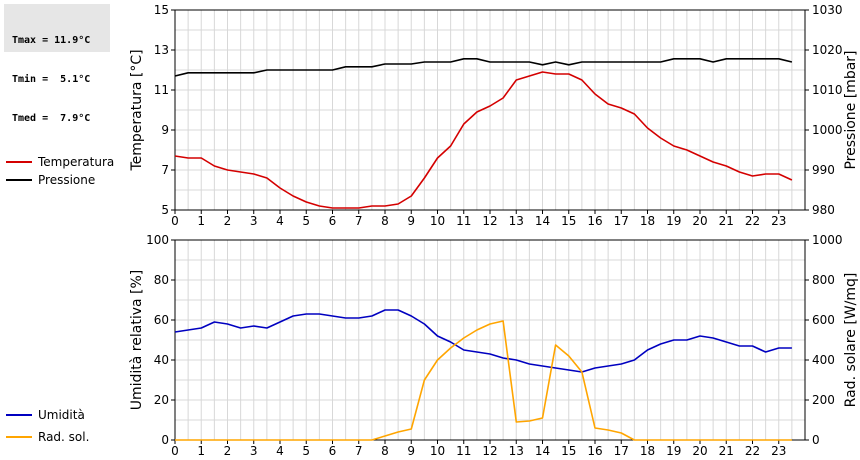 The height and width of the screenshot is (460, 860). Describe the element at coordinates (851, 109) in the screenshot. I see `pressure-axis-label: Pressione [mbar]` at that location.